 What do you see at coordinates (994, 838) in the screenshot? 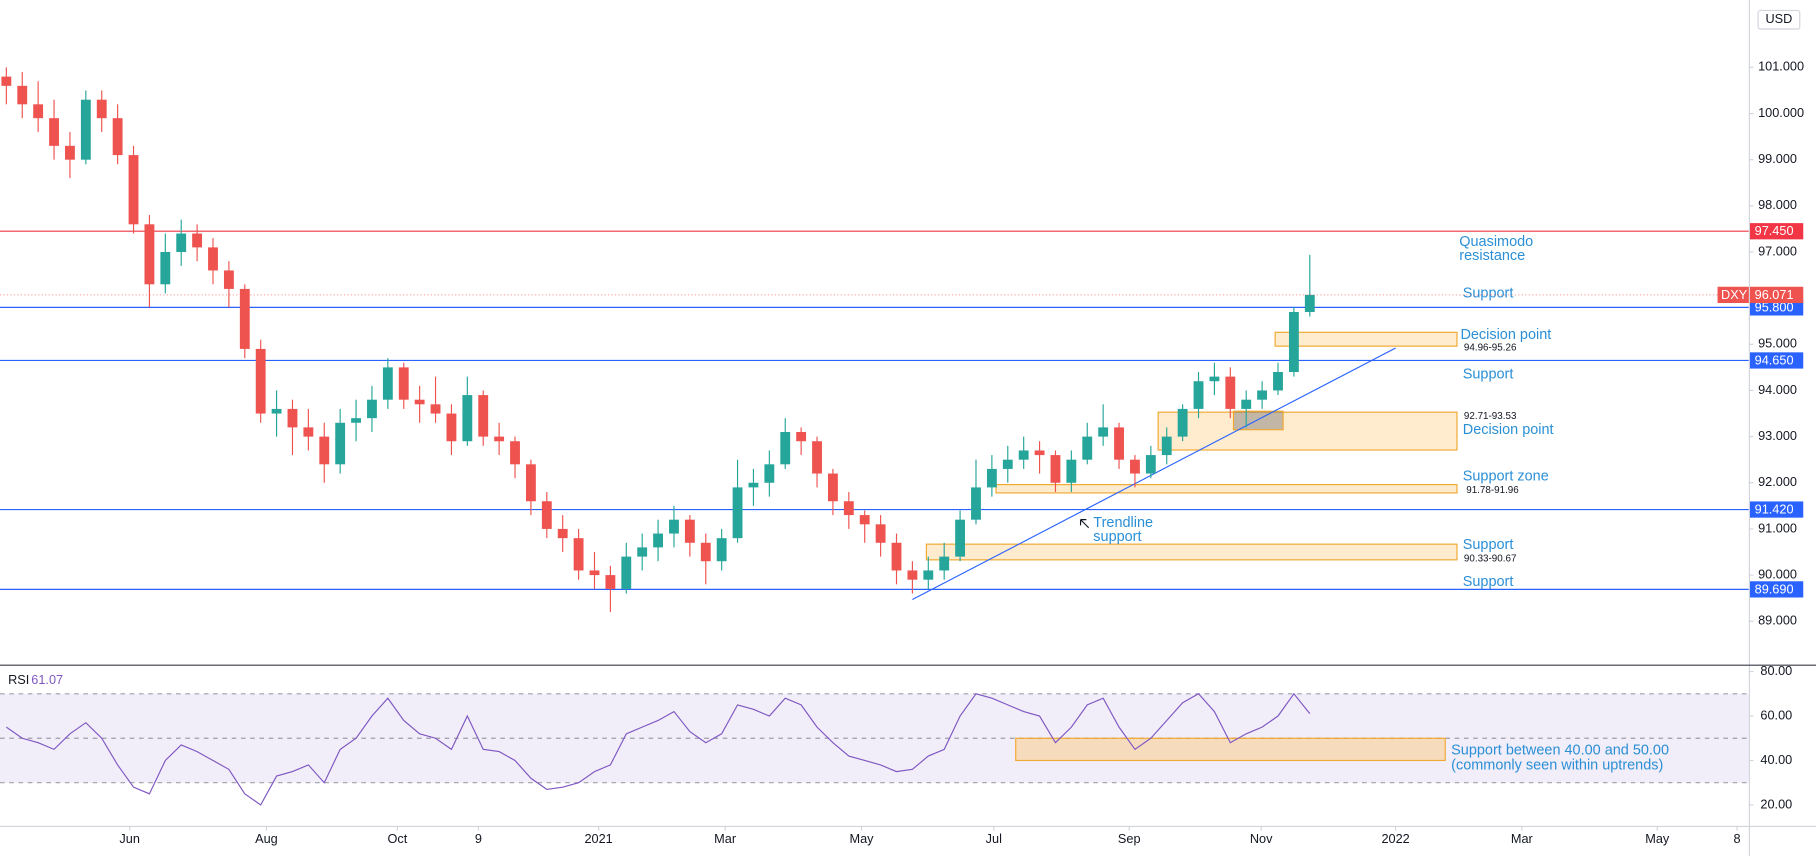
I see `x-tick-label: Jul` at bounding box center [994, 838].